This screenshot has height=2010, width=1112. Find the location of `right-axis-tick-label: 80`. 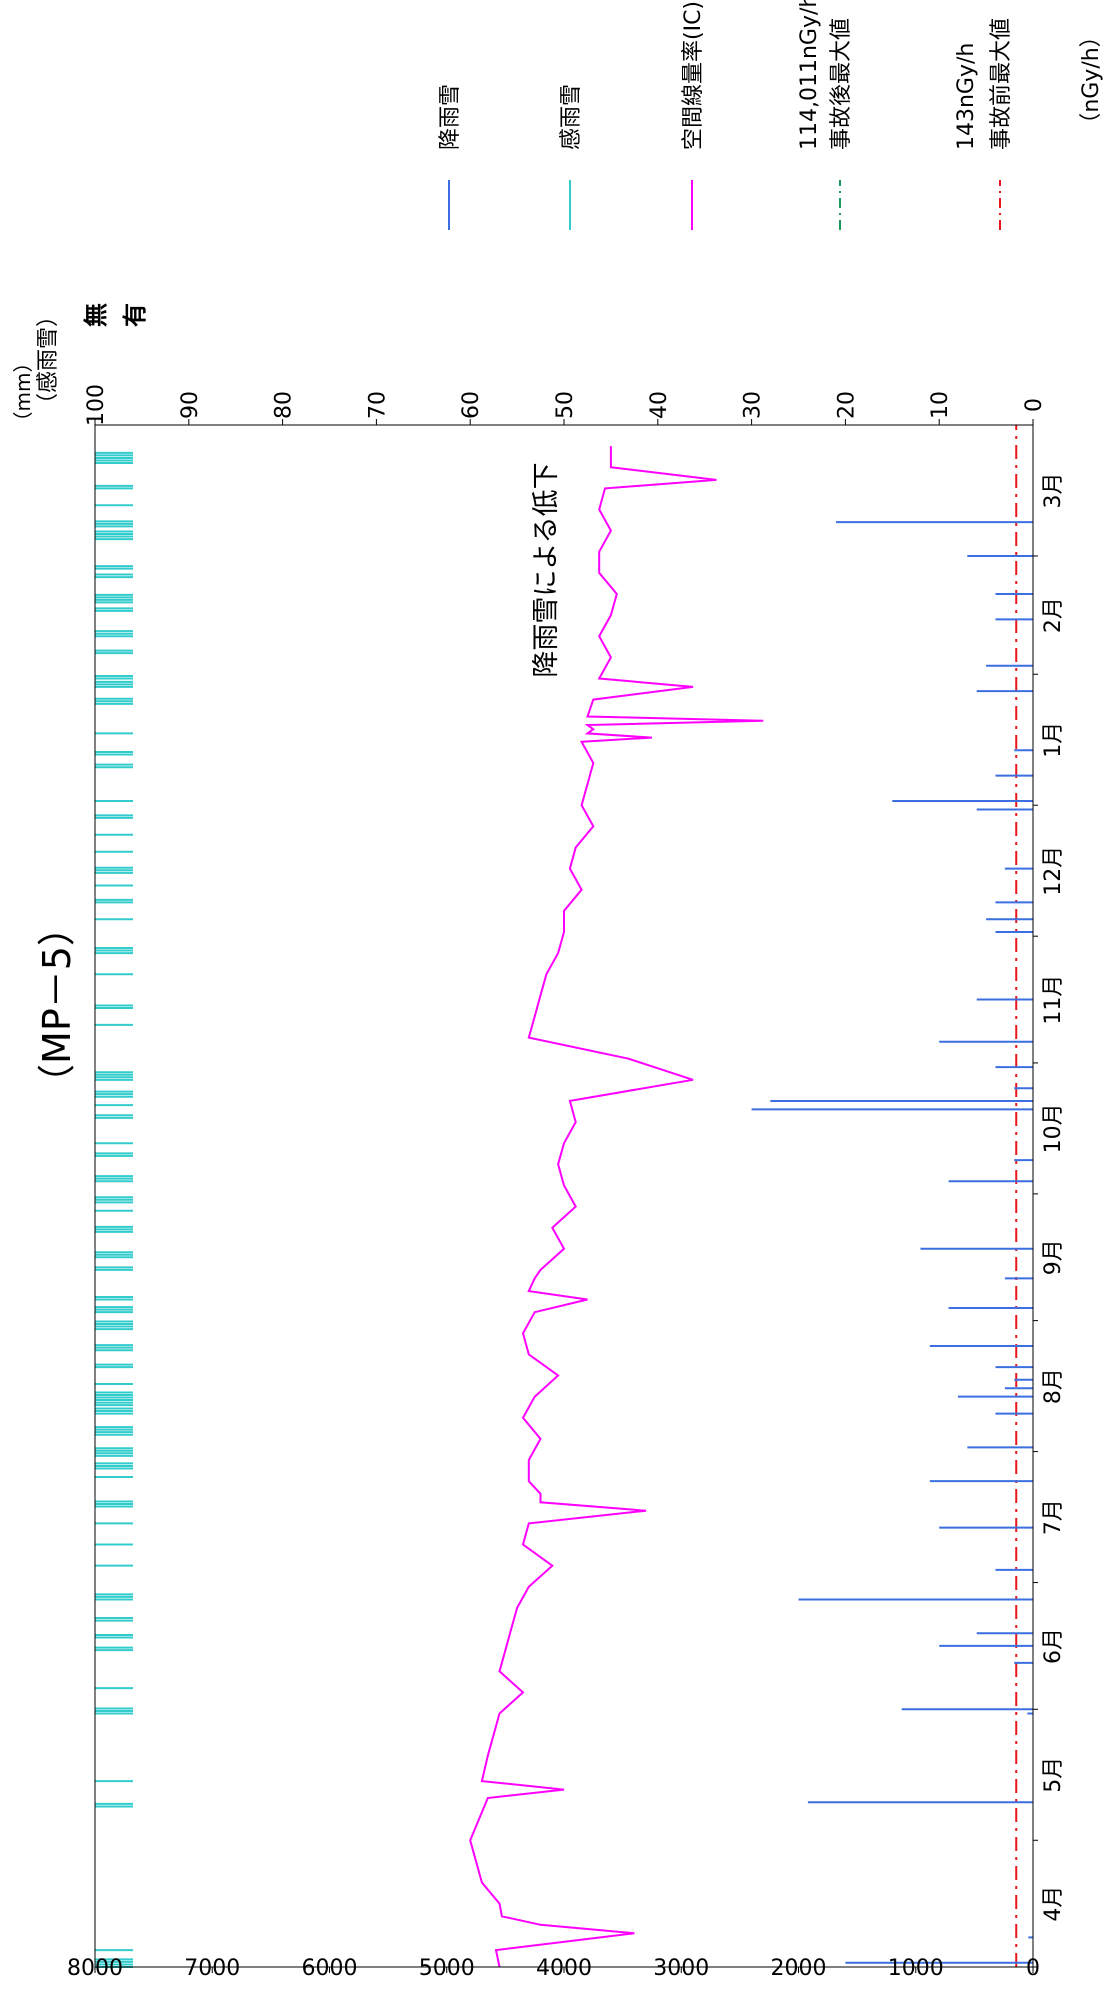

right-axis-tick-label: 80 is located at coordinates (284, 405).